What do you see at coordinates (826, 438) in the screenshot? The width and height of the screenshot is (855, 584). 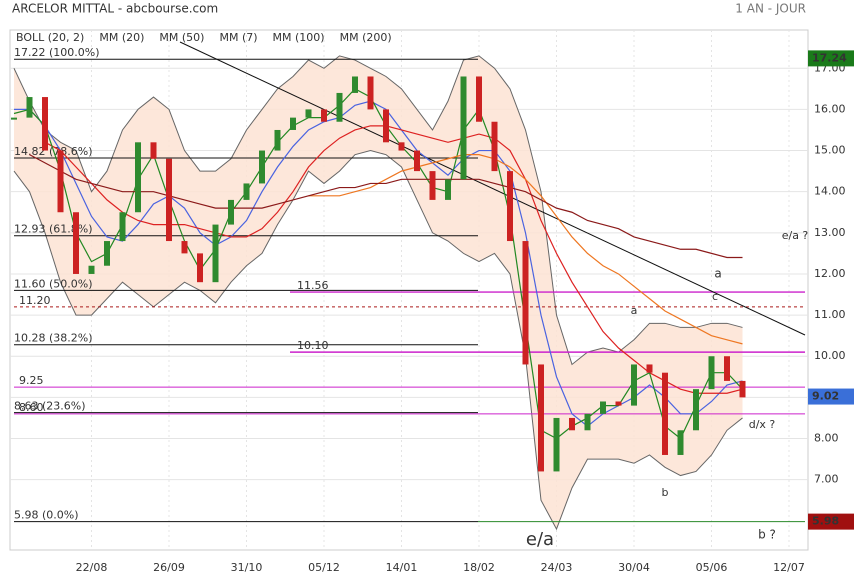 I see `y-tick-label: 8.00` at bounding box center [826, 438].